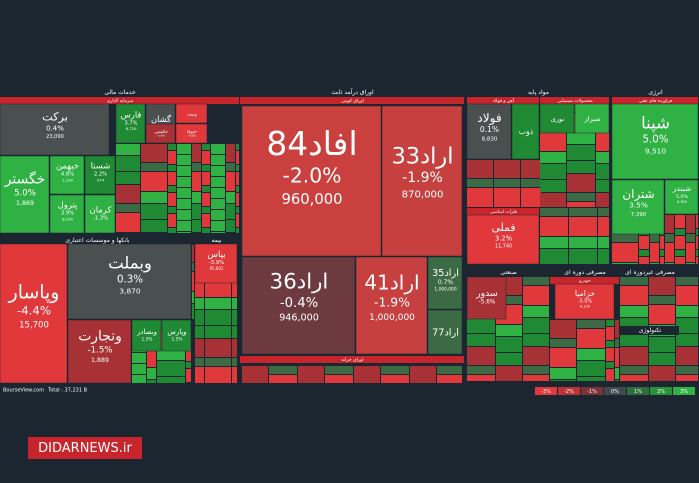 This screenshot has width=699, height=483. I want to click on section-title: انرژی, so click(655, 92).